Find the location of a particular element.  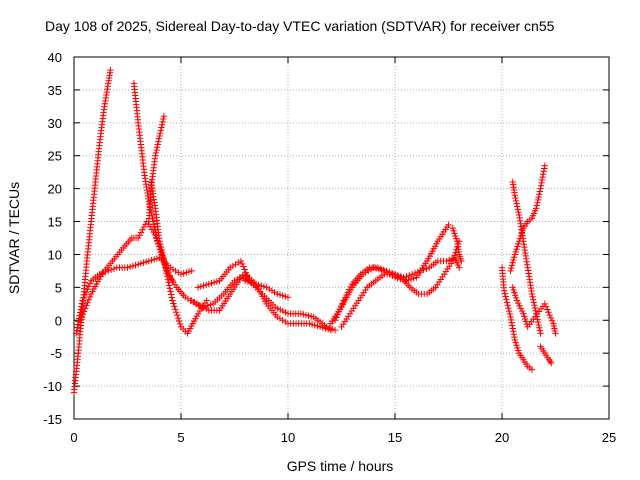

x-tick-label: 5 is located at coordinates (180, 437).